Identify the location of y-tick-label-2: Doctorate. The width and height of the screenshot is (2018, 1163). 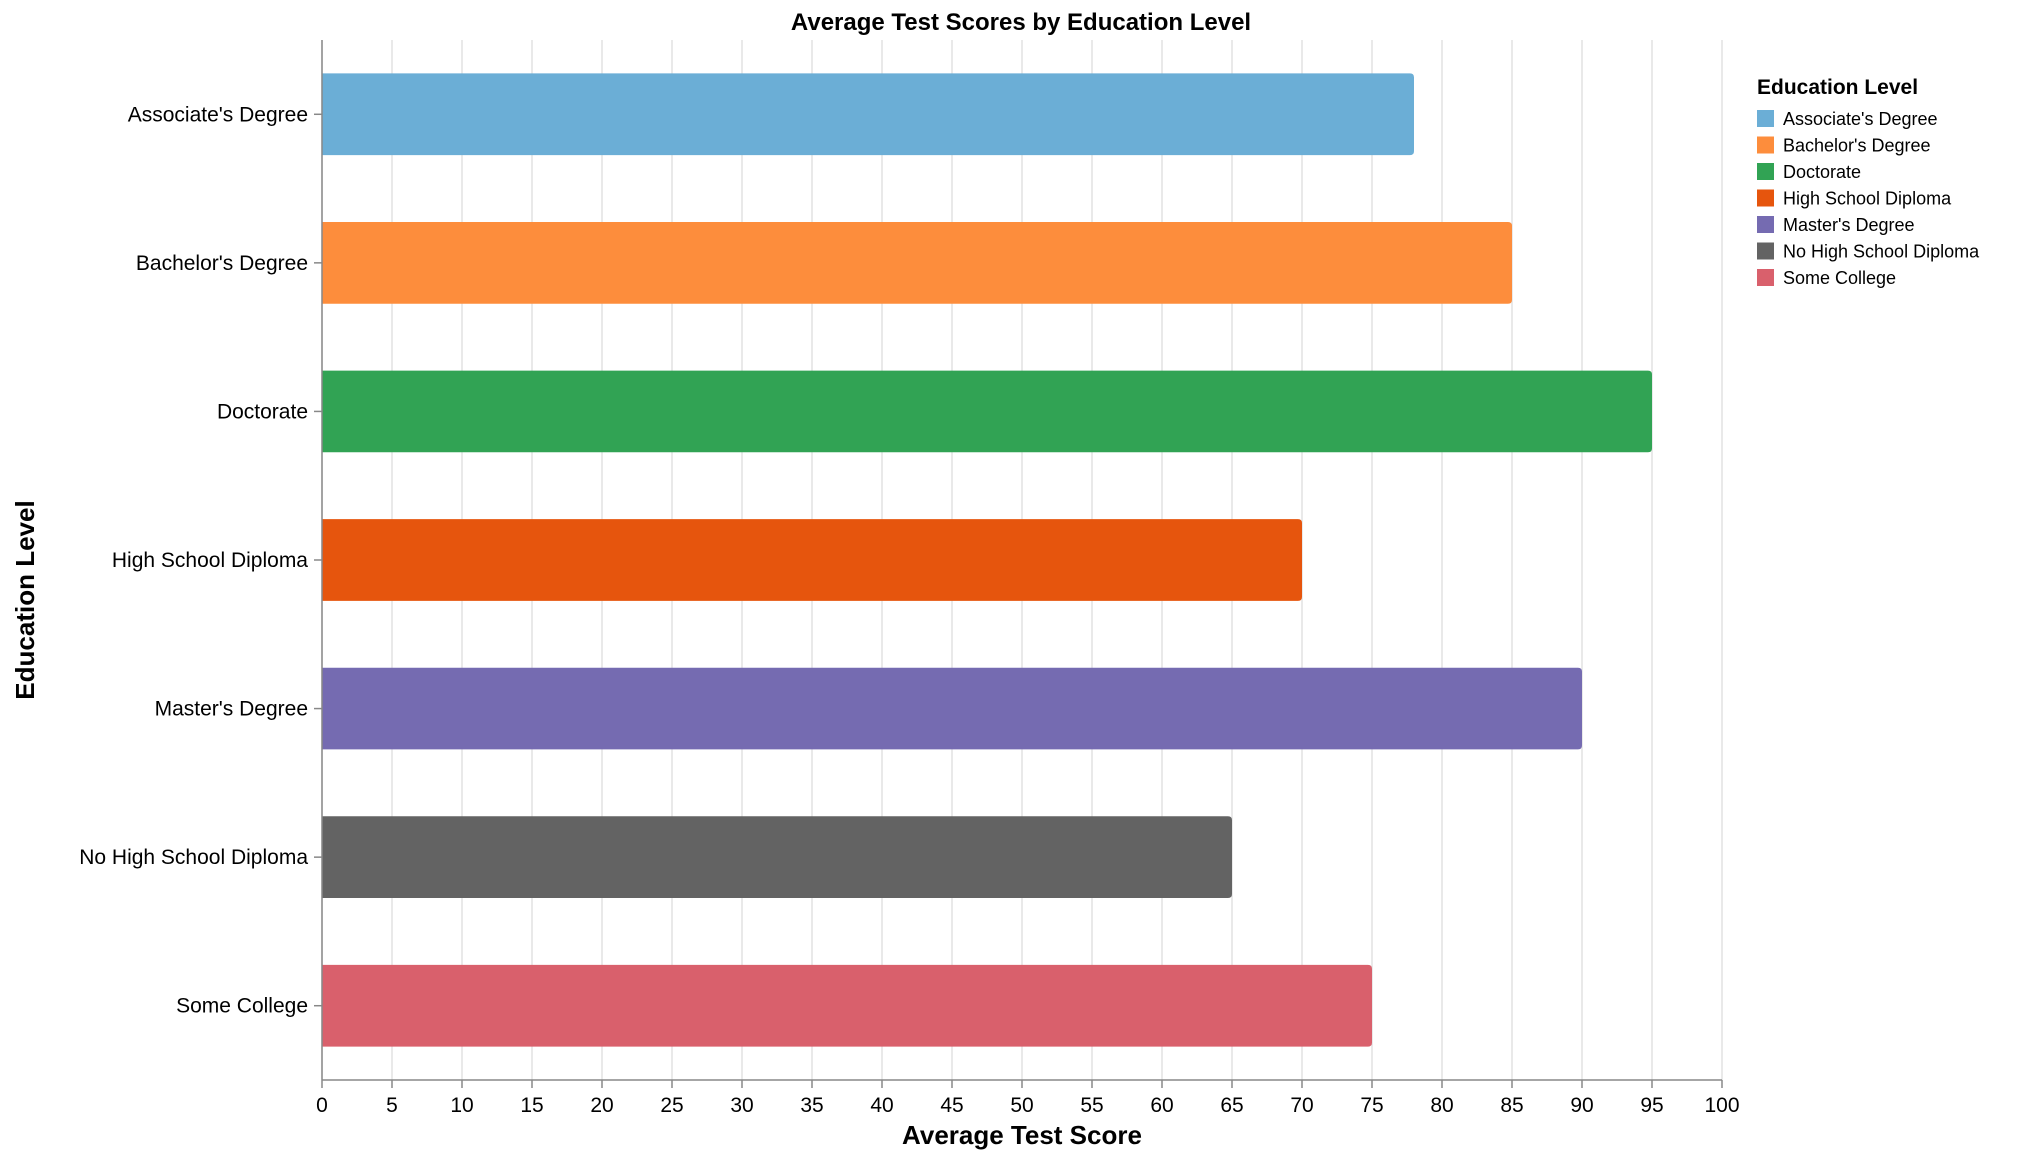
(262, 411).